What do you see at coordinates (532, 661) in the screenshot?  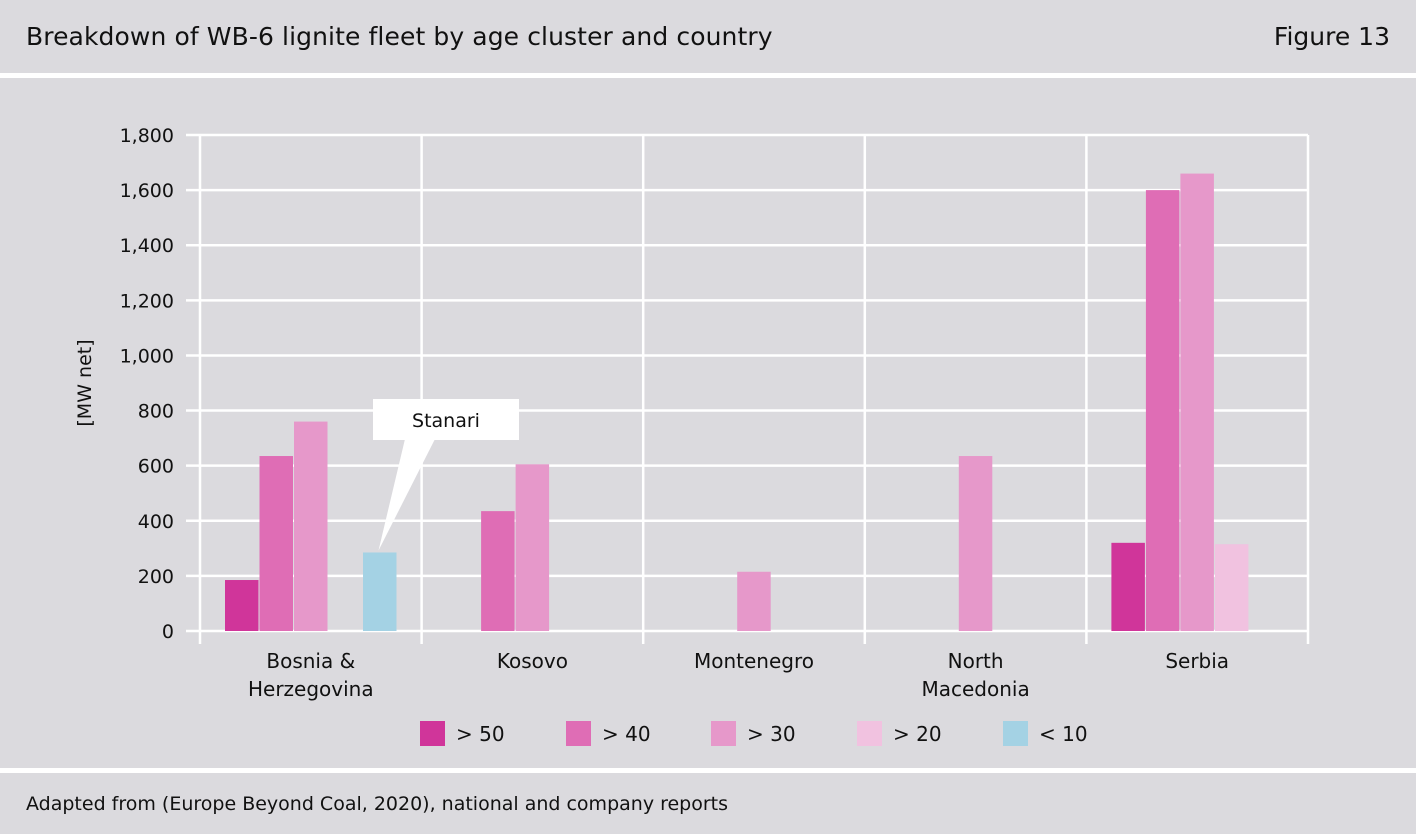 I see `x-category-label: Kosovo` at bounding box center [532, 661].